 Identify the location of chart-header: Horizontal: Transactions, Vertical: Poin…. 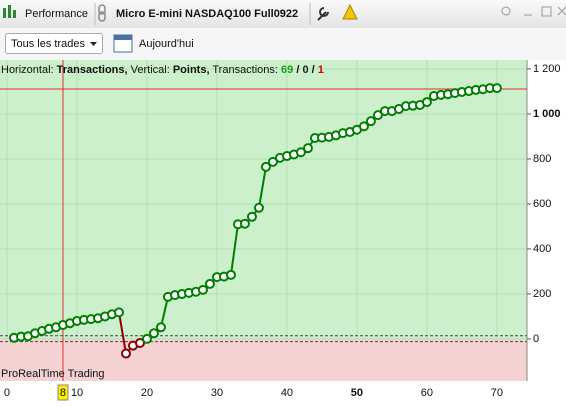
(162, 70).